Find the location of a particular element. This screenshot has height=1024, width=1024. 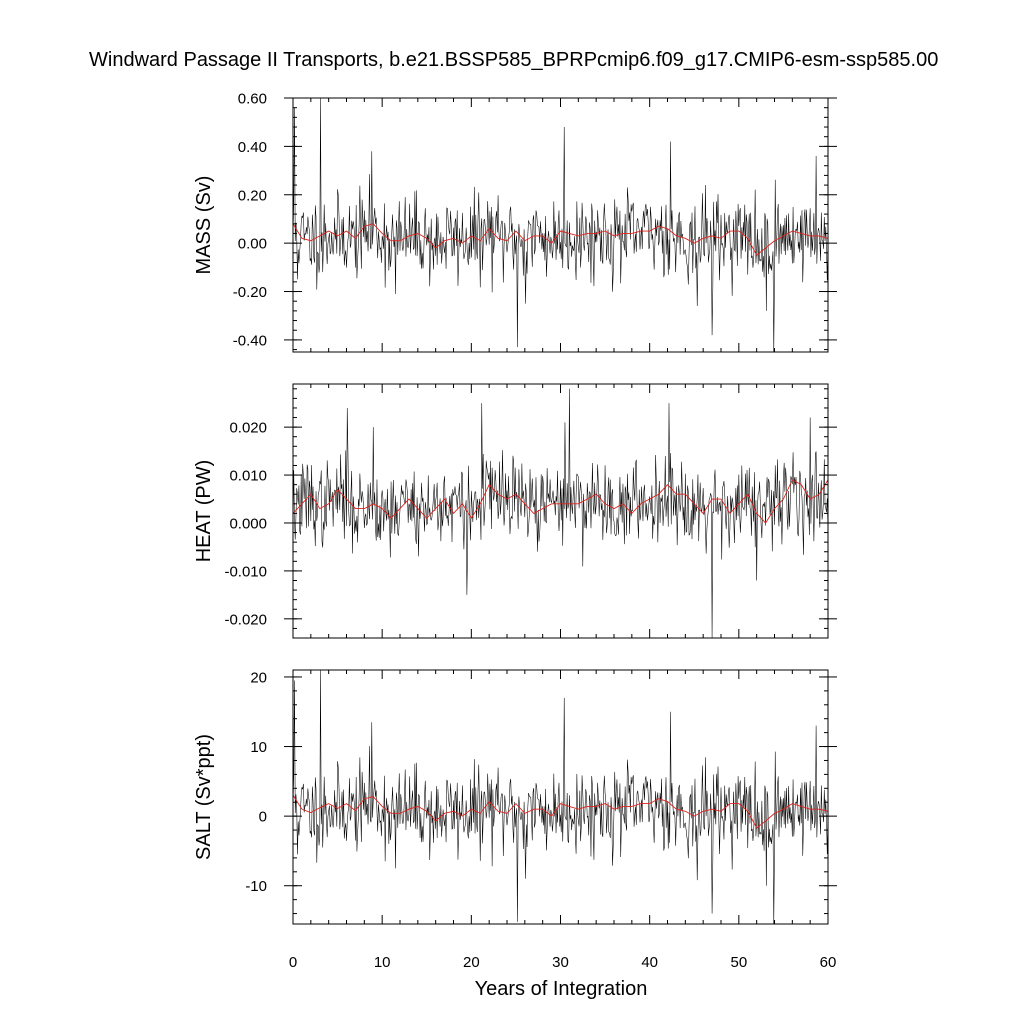

y-tick-label: 20 is located at coordinates (258, 677).